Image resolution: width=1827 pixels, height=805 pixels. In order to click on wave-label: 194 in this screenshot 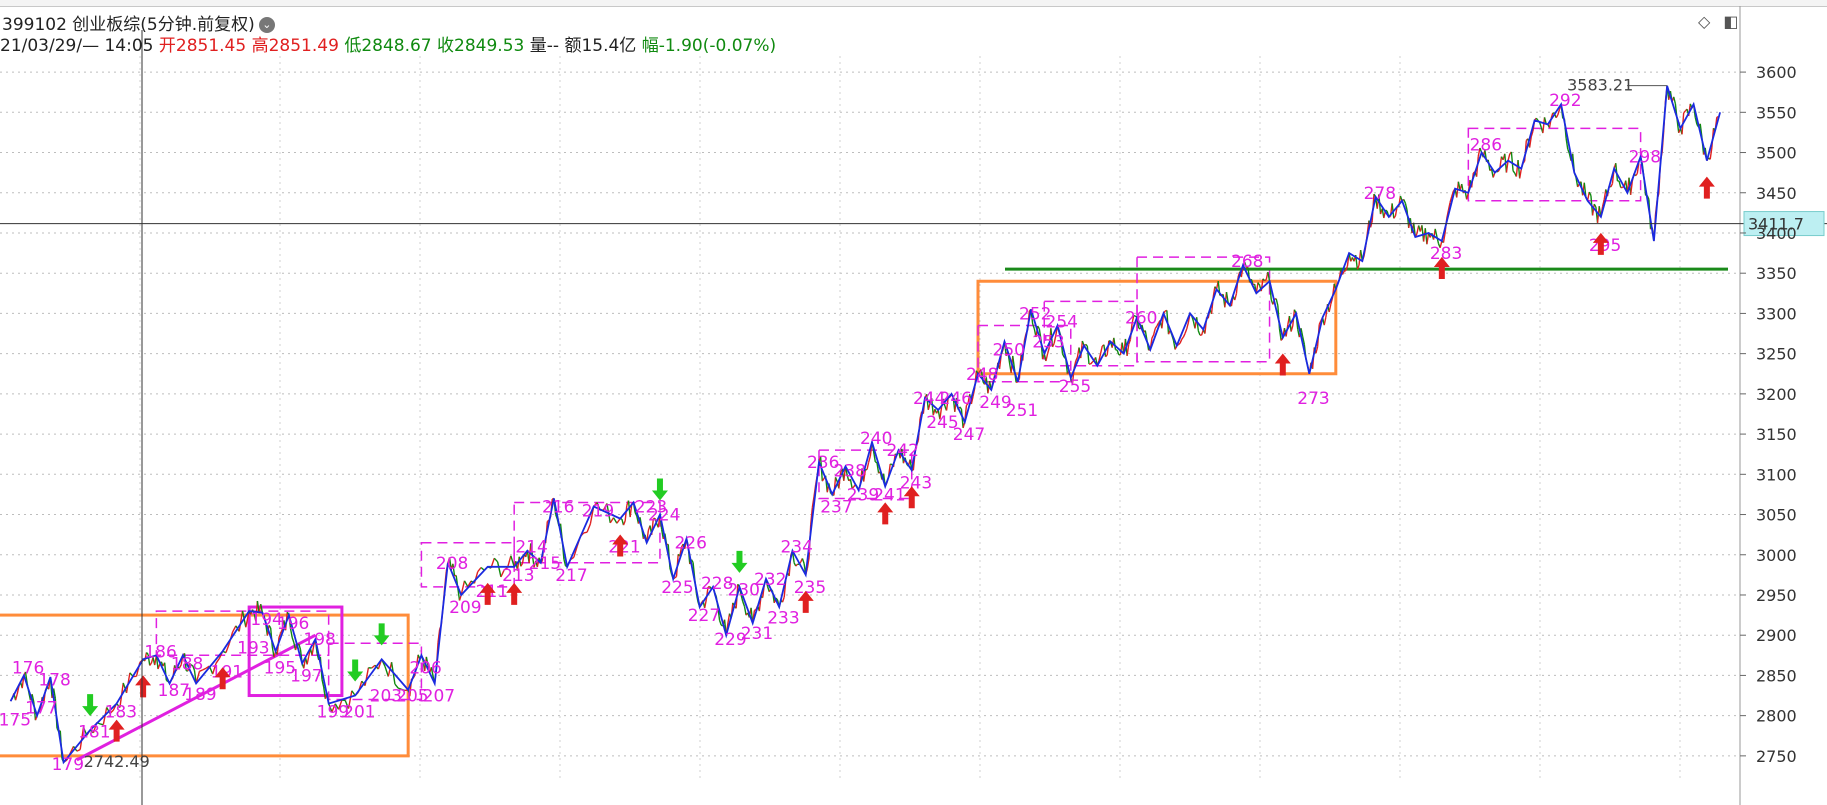, I will do `click(266, 620)`.